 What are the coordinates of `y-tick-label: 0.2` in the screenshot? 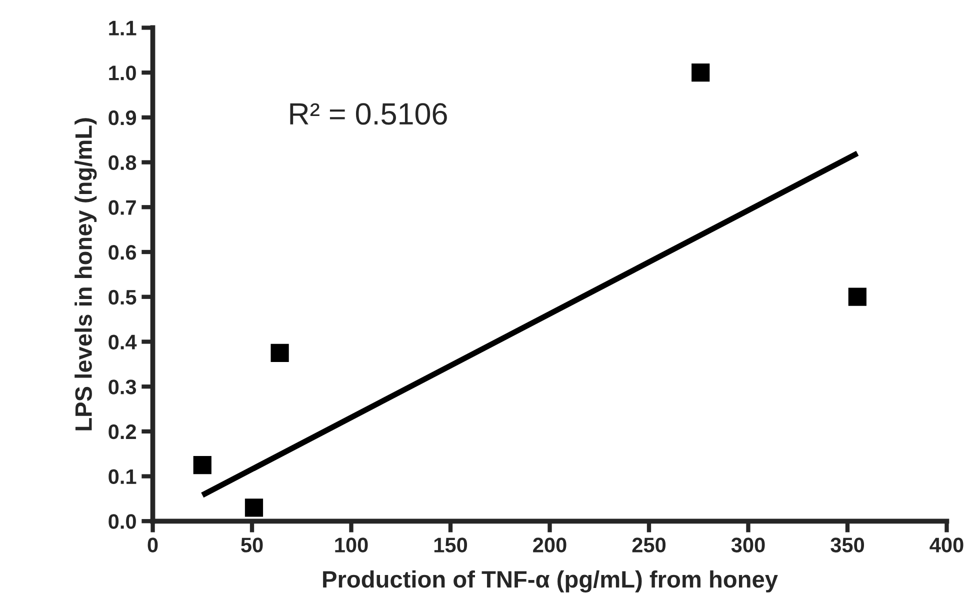 It's located at (122, 432).